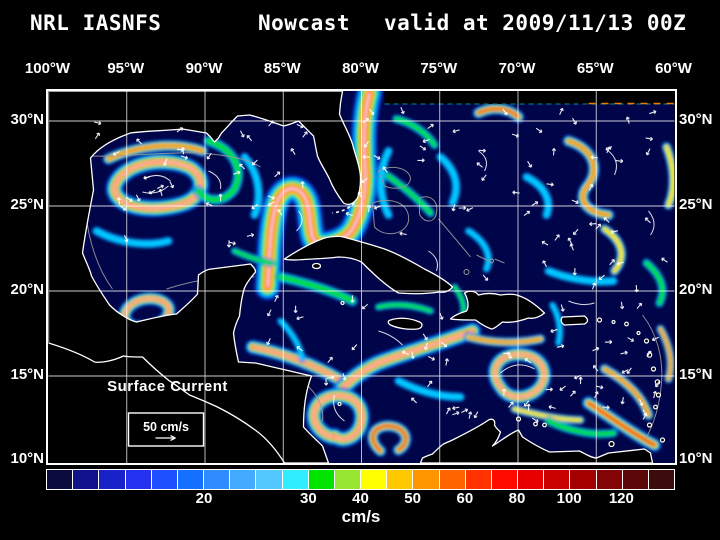 This screenshot has width=720, height=540. What do you see at coordinates (47, 68) in the screenshot?
I see `lon-label: 100°W` at bounding box center [47, 68].